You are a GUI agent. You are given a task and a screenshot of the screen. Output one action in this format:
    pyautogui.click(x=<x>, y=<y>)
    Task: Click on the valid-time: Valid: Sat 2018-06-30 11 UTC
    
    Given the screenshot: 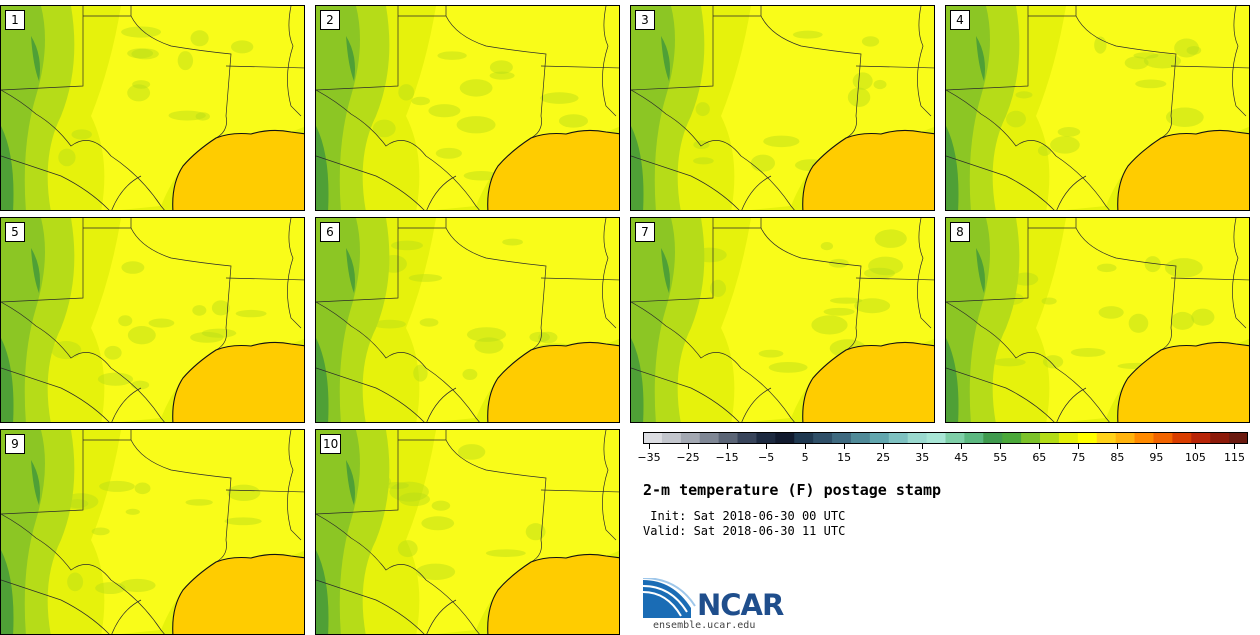 What is the action you would take?
    pyautogui.click(x=744, y=531)
    